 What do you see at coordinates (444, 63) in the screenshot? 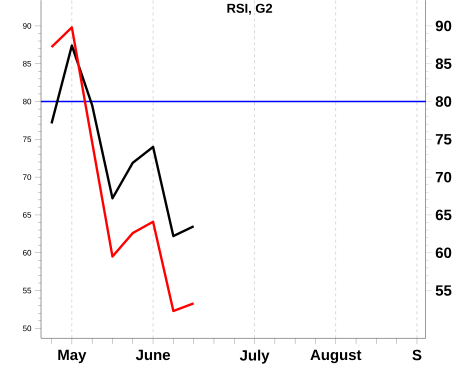
I see `y2-tick-label: 85` at bounding box center [444, 63].